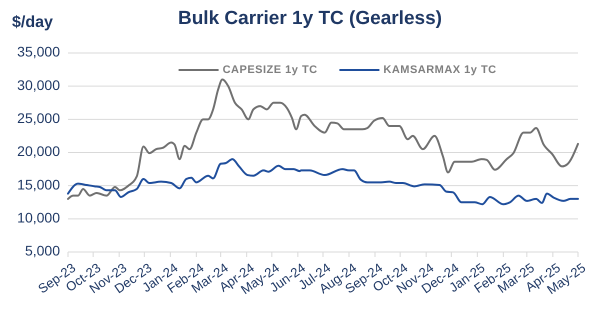 This screenshot has width=600, height=321. I want to click on y-tick-label: 25,000, so click(38, 118).